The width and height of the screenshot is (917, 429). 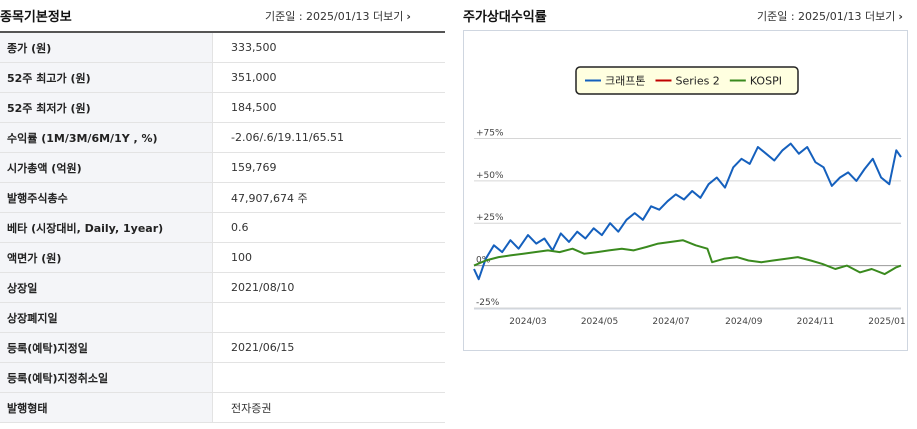 I want to click on info-row: 베타 (시장대비, Daily, 1year) 0.6, so click(x=222, y=227).